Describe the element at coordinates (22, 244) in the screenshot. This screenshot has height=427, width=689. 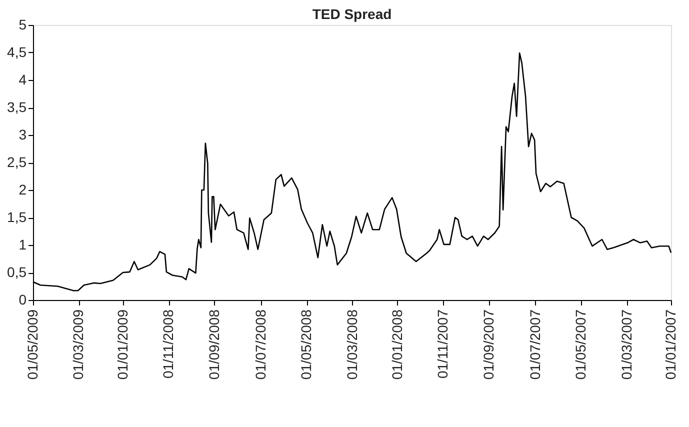
I see `y-tick-label: 1` at that location.